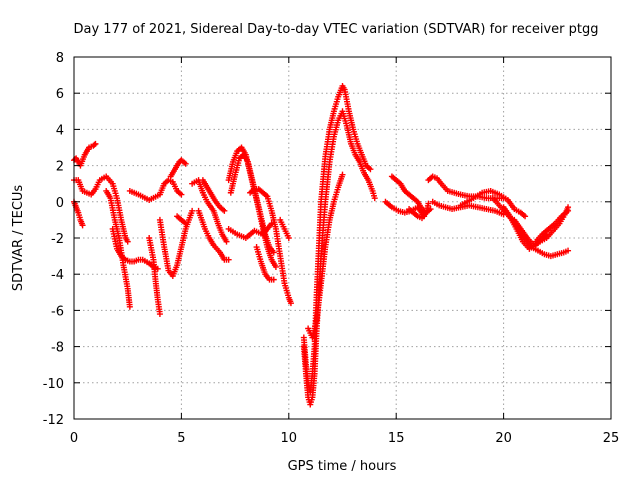 The image size is (640, 480). I want to click on series-s22, so click(325, 256).